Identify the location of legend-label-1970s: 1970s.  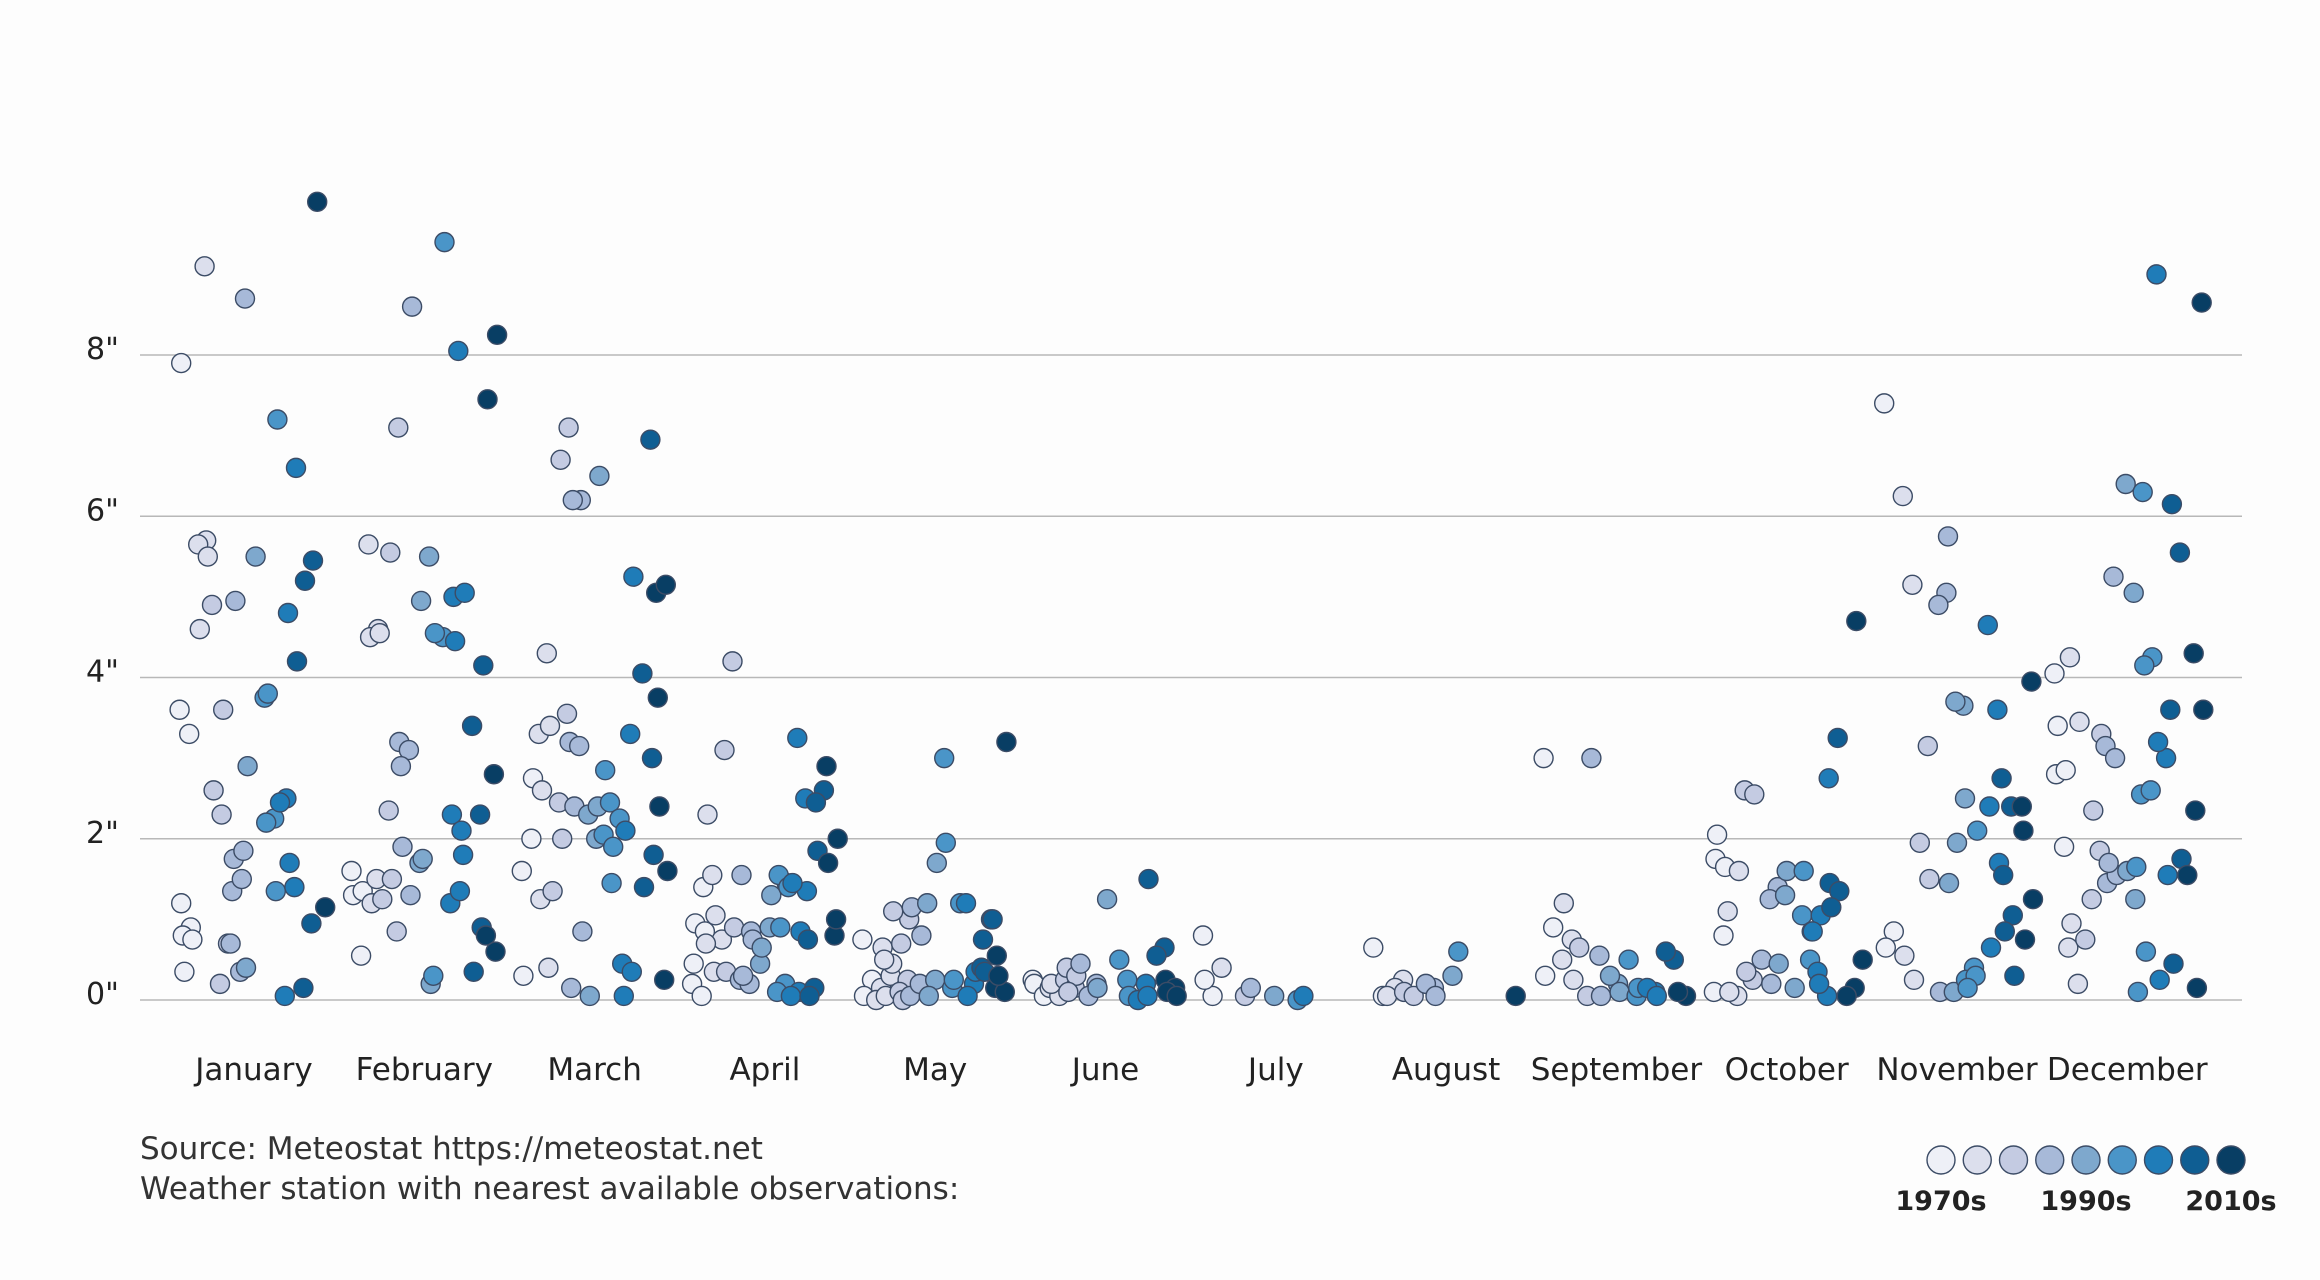
(1941, 1201).